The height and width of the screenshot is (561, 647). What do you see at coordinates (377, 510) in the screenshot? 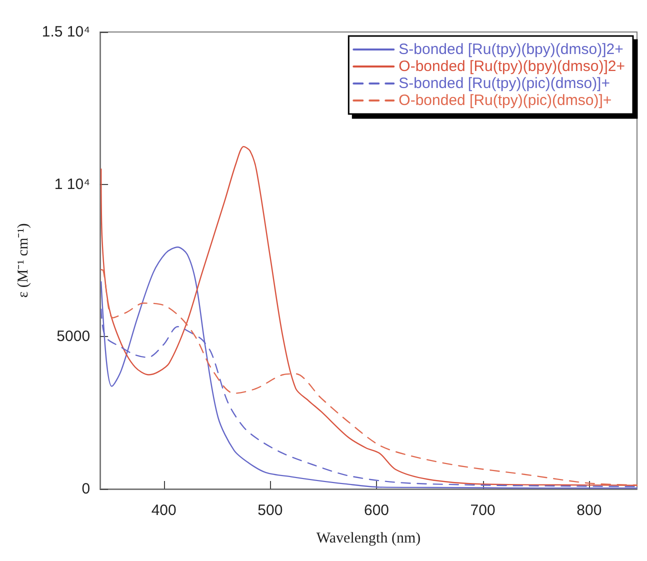
I see `x-tick-label: 600` at bounding box center [377, 510].